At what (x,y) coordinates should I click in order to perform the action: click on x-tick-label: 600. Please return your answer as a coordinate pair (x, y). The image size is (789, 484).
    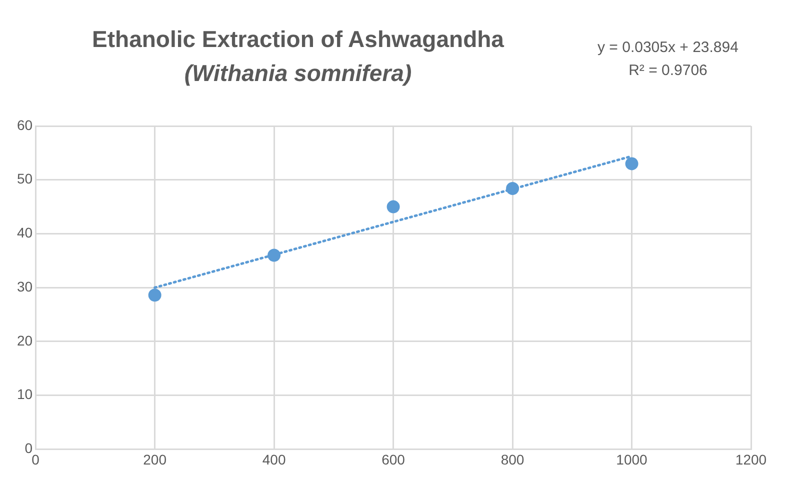
    Looking at the image, I should click on (394, 459).